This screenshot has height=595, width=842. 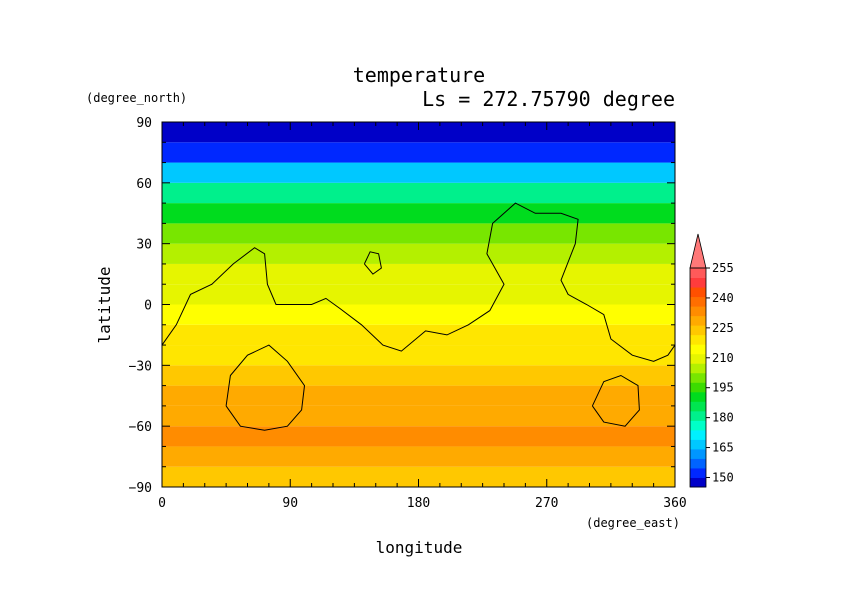 I want to click on colorbar-tick-label: 195, so click(x=723, y=388).